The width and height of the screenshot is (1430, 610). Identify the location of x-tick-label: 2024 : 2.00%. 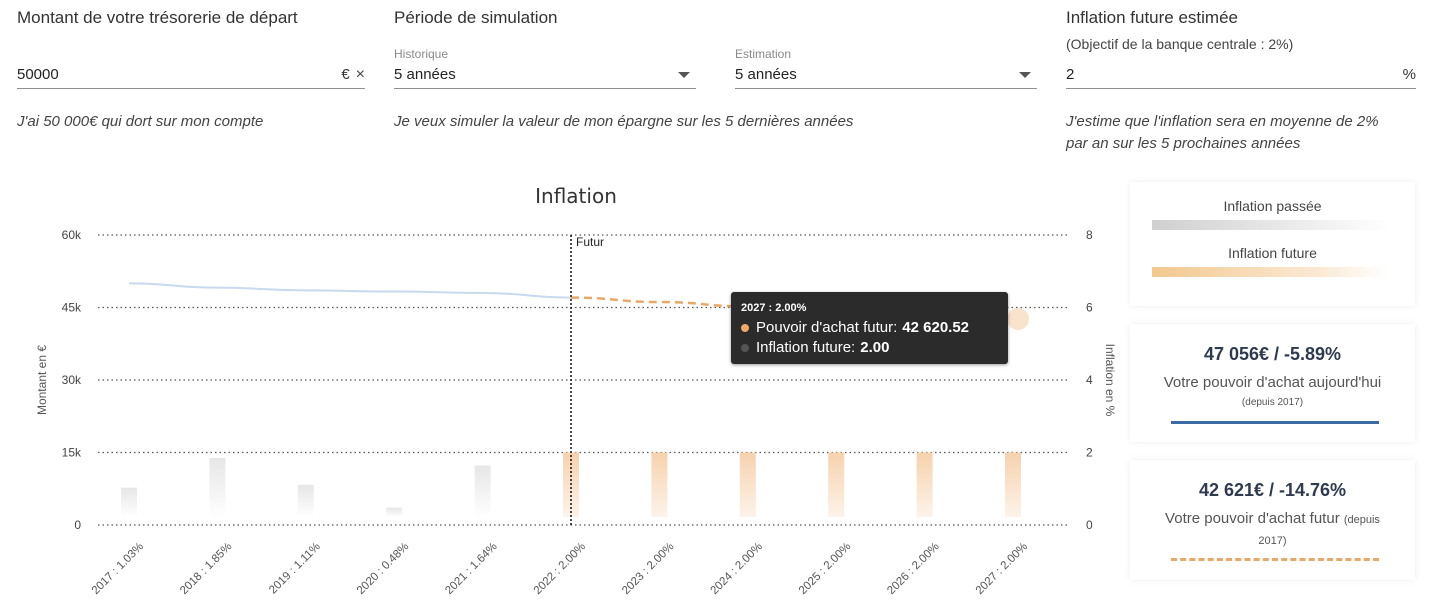
(737, 569).